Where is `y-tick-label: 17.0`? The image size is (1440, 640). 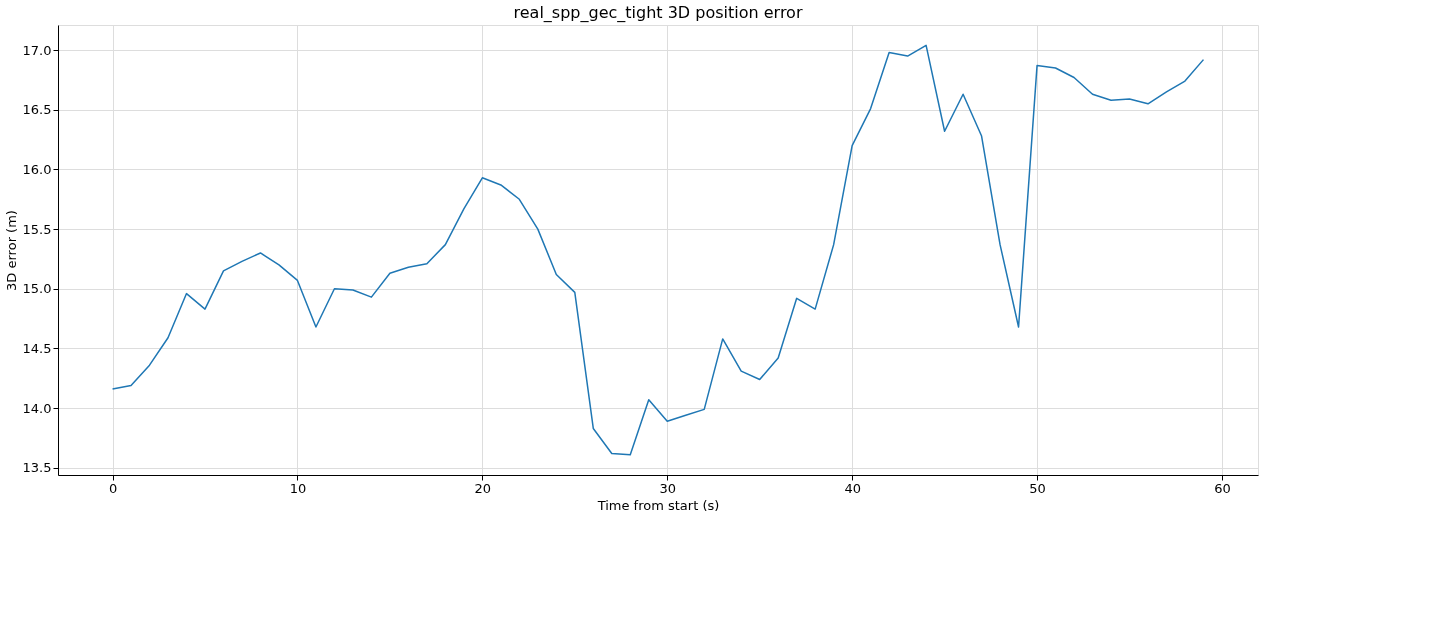
y-tick-label: 17.0 is located at coordinates (37, 50).